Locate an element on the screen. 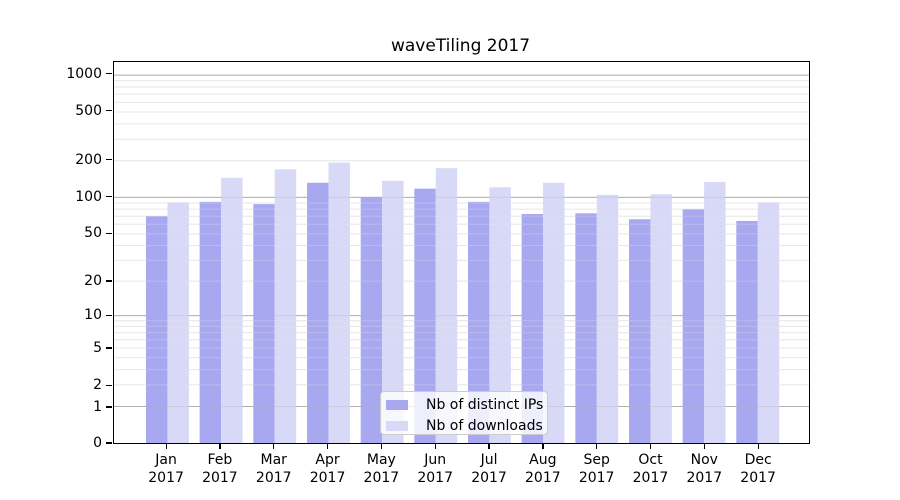 Image resolution: width=900 pixels, height=500 pixels. legend-swatch-downloads is located at coordinates (397, 425).